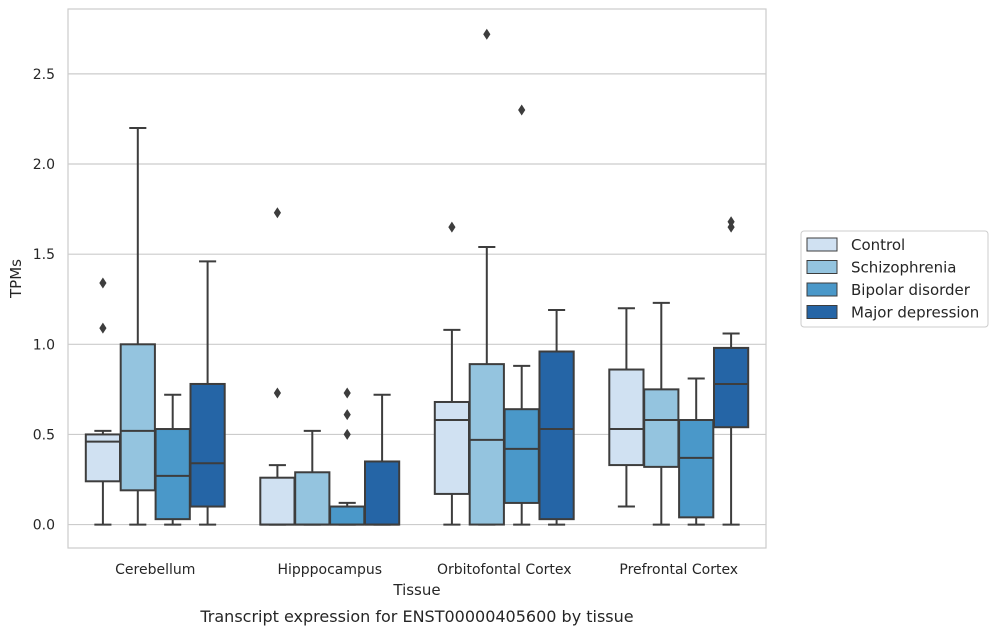 The image size is (997, 634). I want to click on legend-frame, so click(894, 279).